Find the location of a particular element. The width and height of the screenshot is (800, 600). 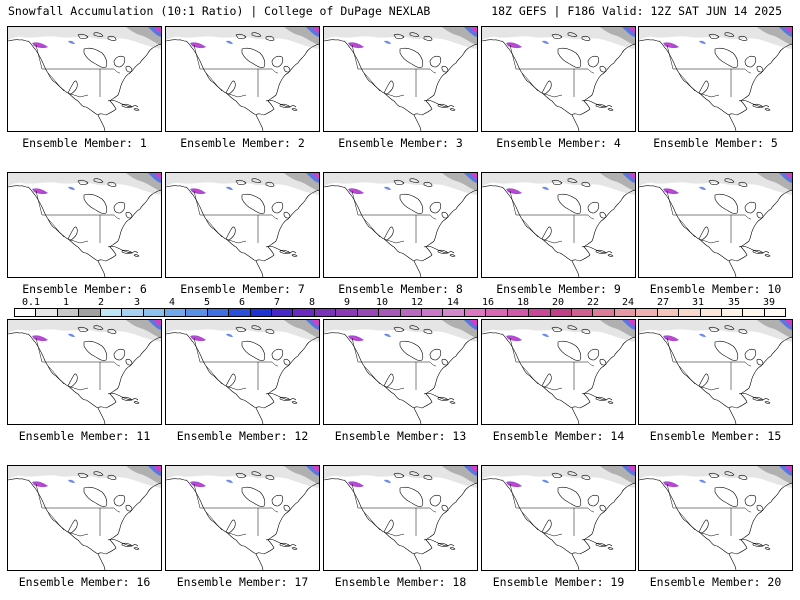

ensemble-label: Ensemble Member: 15 is located at coordinates (715, 436).